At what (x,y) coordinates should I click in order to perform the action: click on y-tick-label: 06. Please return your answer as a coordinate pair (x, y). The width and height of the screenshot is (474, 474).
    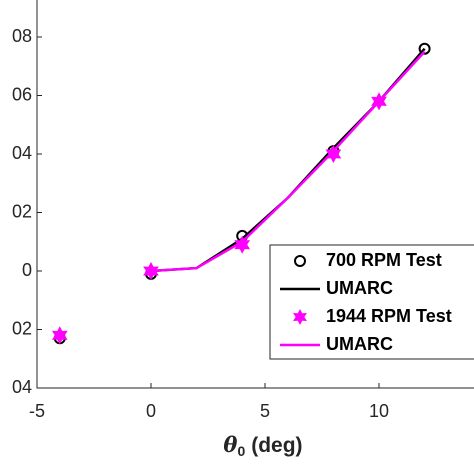
    Looking at the image, I should click on (22, 94).